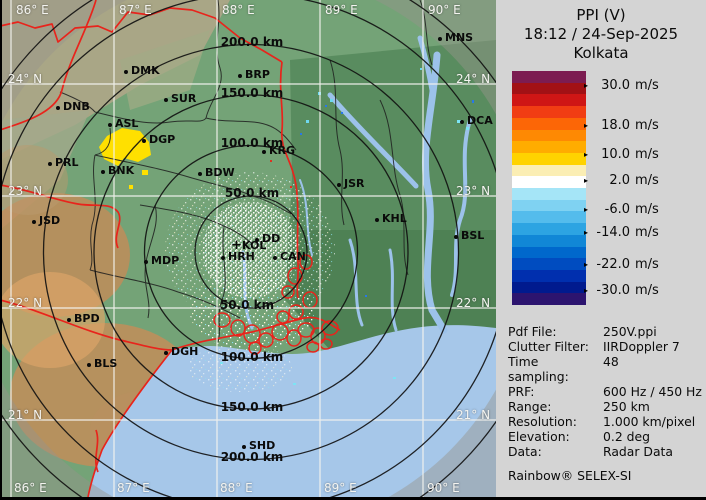  I want to click on tick-value: -22.0, so click(613, 264).